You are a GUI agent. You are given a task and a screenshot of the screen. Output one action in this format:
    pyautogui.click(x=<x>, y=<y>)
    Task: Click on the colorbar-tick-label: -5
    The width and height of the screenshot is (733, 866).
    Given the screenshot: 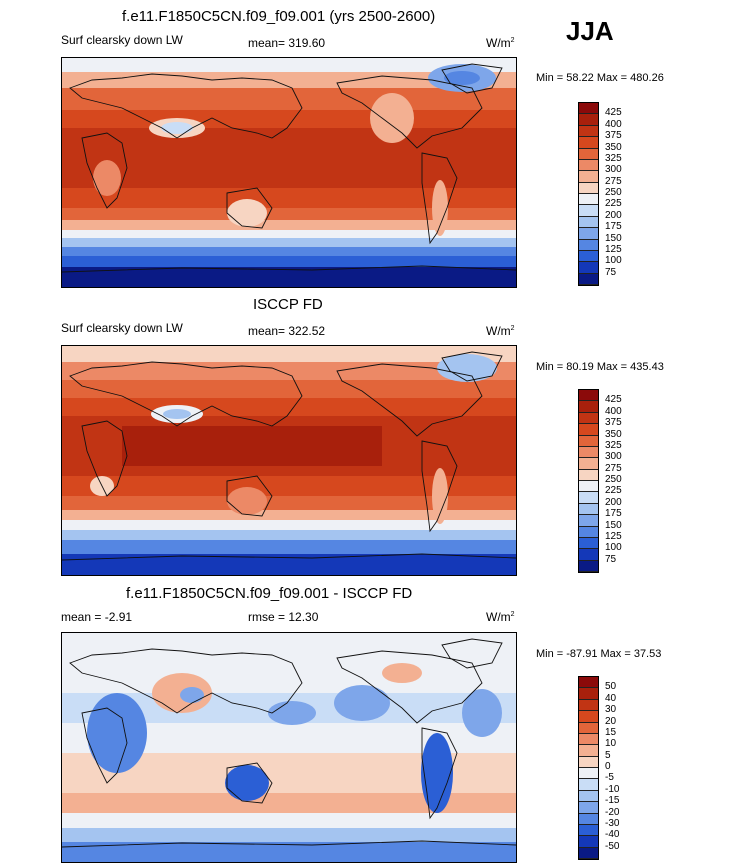 What is the action you would take?
    pyautogui.click(x=609, y=778)
    